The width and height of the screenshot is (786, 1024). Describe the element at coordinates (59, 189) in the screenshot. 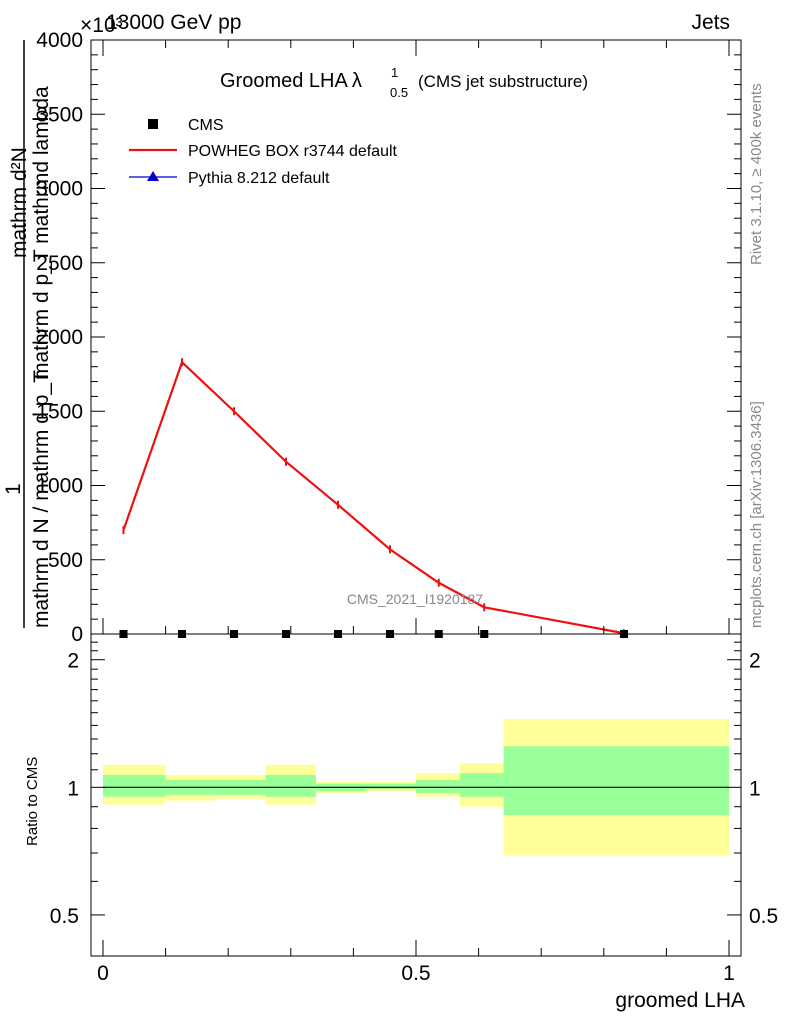

I see `y-tick-label: 3000` at that location.